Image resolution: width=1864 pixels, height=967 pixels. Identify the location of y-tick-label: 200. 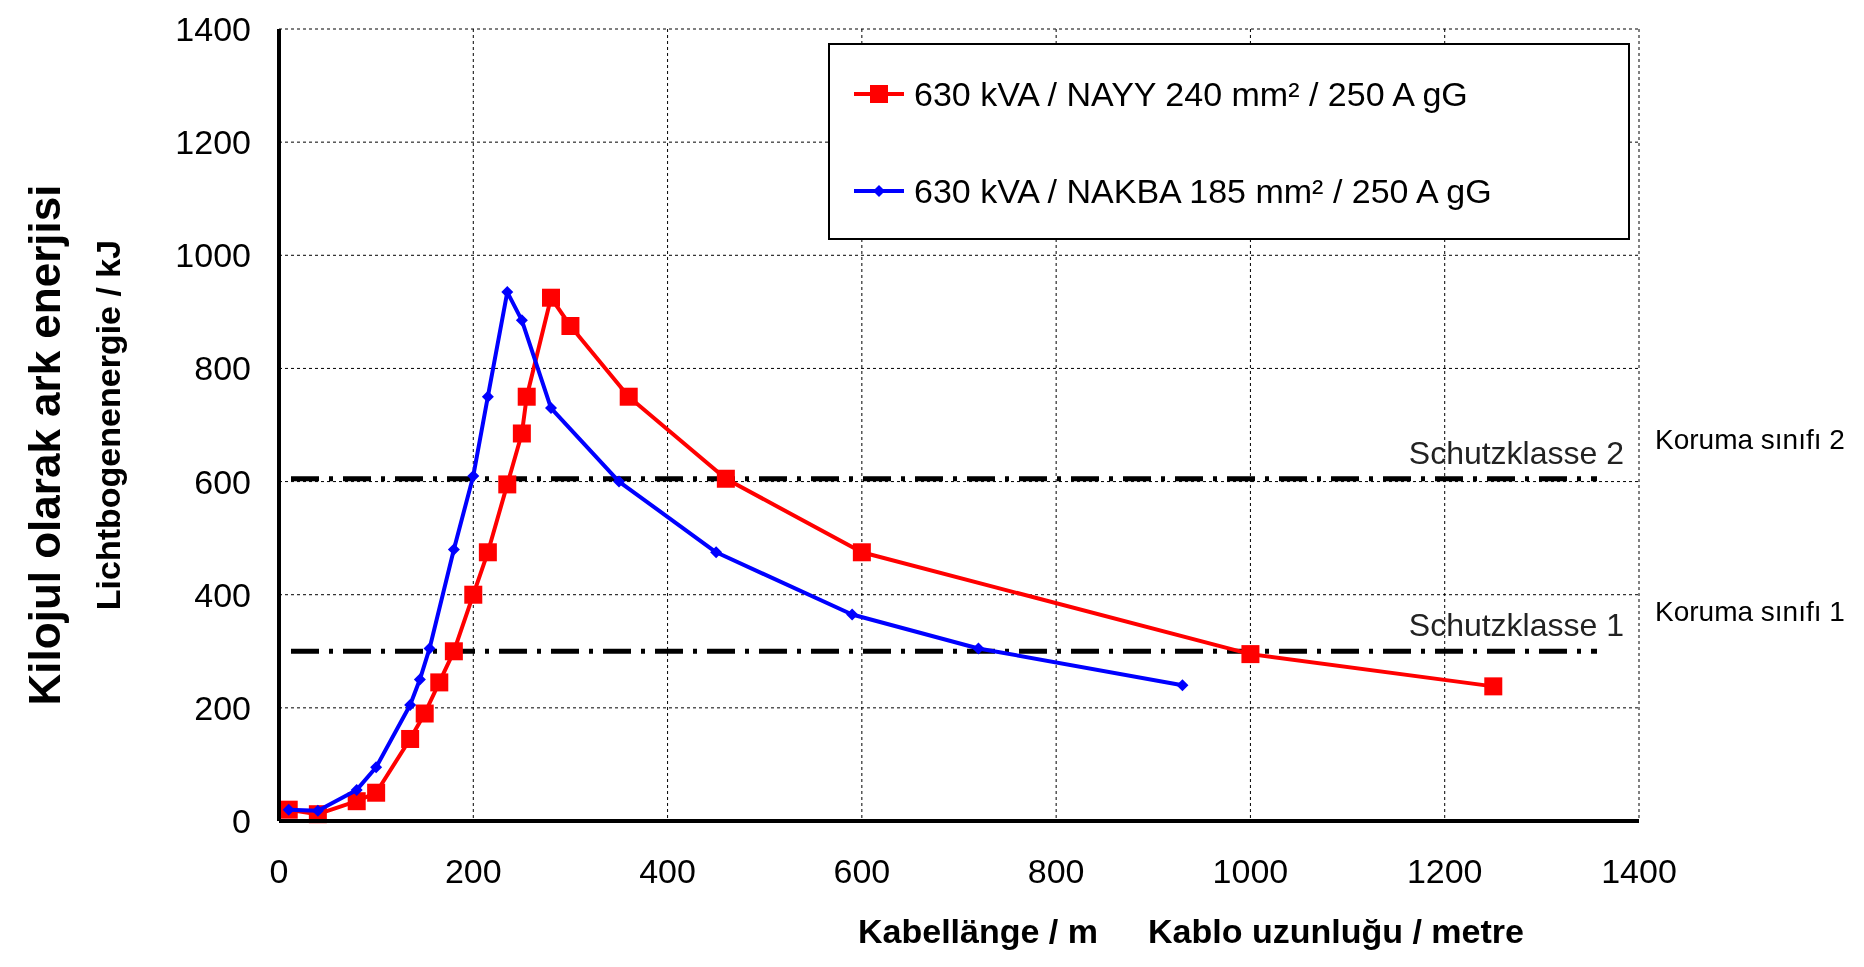
(222, 707).